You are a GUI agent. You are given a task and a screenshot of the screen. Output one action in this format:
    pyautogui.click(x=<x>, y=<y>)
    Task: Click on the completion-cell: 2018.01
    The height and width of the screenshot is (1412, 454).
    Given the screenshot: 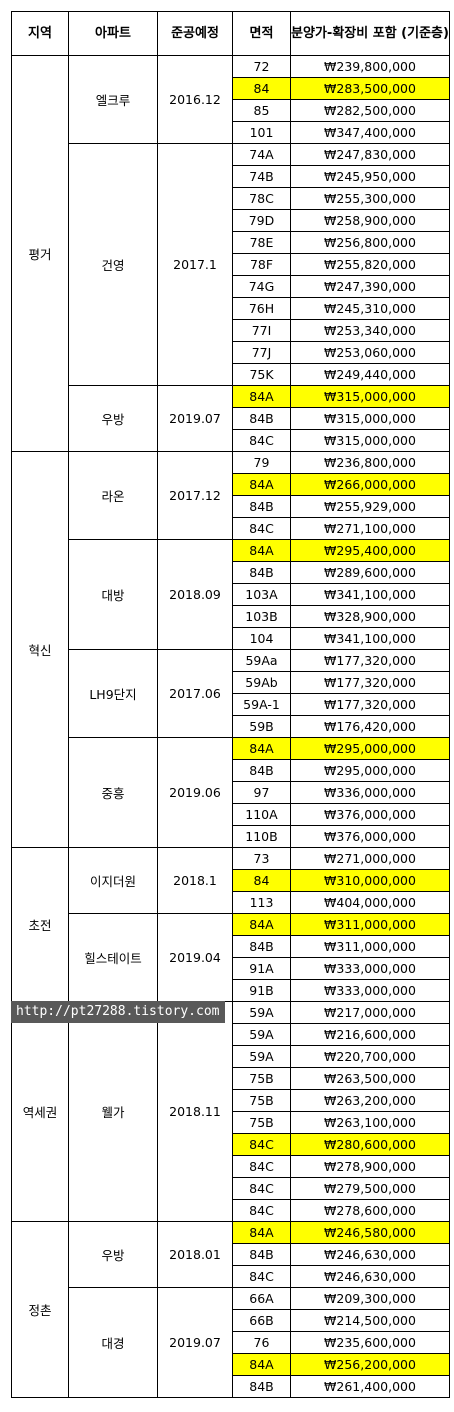 What is the action you would take?
    pyautogui.click(x=195, y=1254)
    